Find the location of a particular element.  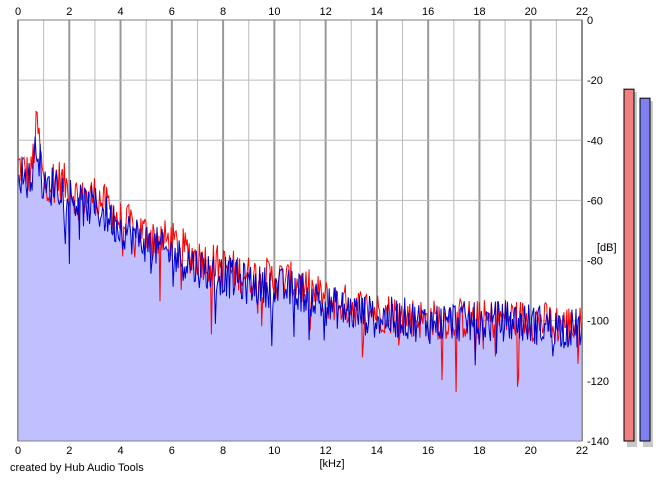

y-tick-label: 0 is located at coordinates (590, 21).